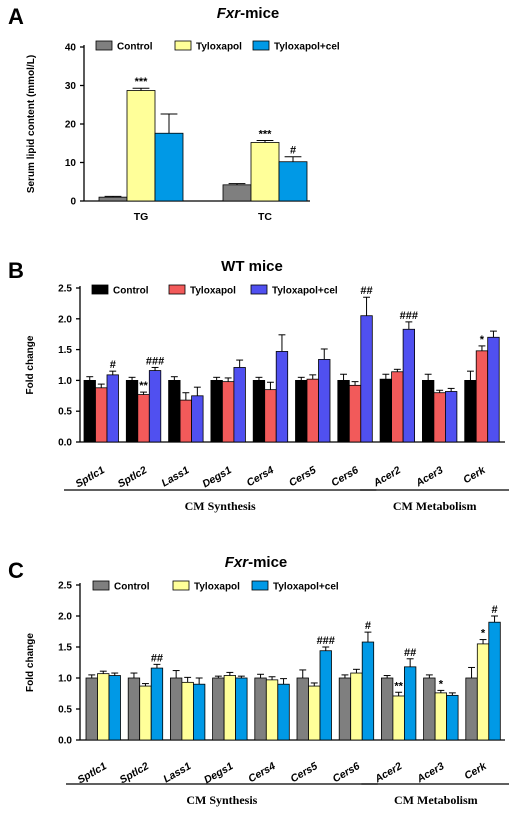  I want to click on group-label: CM Synthesis, so click(221, 800).